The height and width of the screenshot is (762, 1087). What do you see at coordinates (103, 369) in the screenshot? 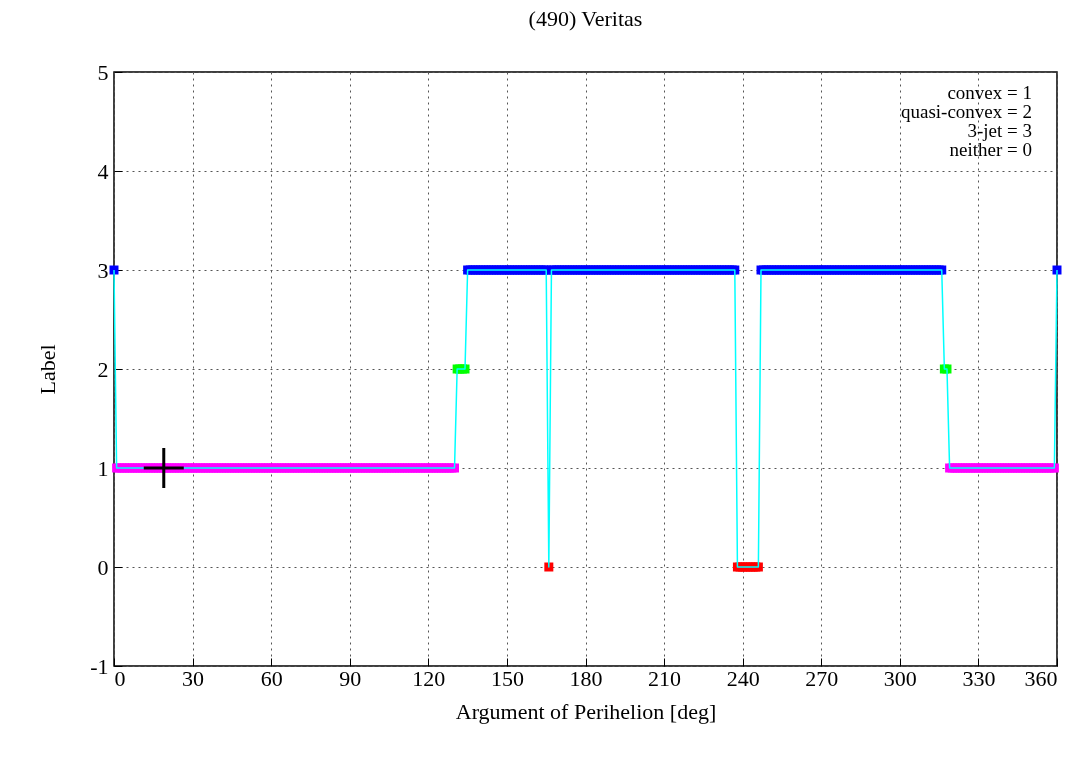
I see `y-tick-label: 2` at bounding box center [103, 369].